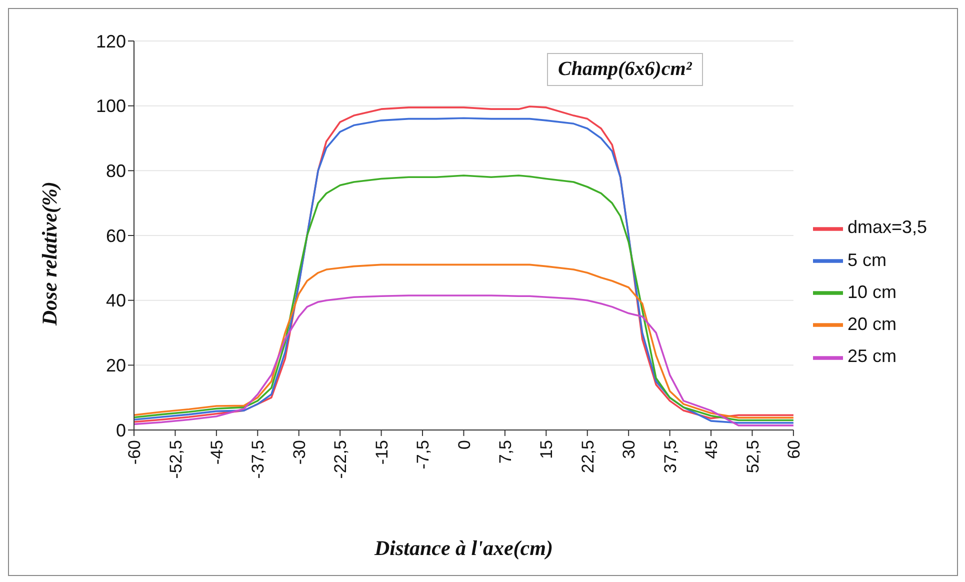  What do you see at coordinates (546, 449) in the screenshot?
I see `x-tick-label: 15` at bounding box center [546, 449].